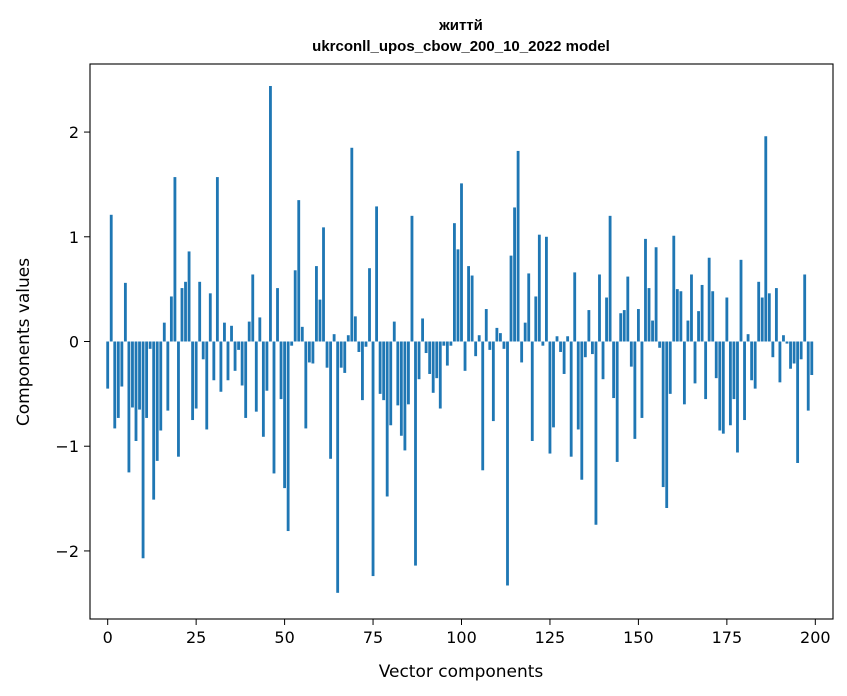 This screenshot has height=696, width=847. I want to click on x-axis-ticks: 0 25 50 75 100 125 150 175 200, so click(467, 633).